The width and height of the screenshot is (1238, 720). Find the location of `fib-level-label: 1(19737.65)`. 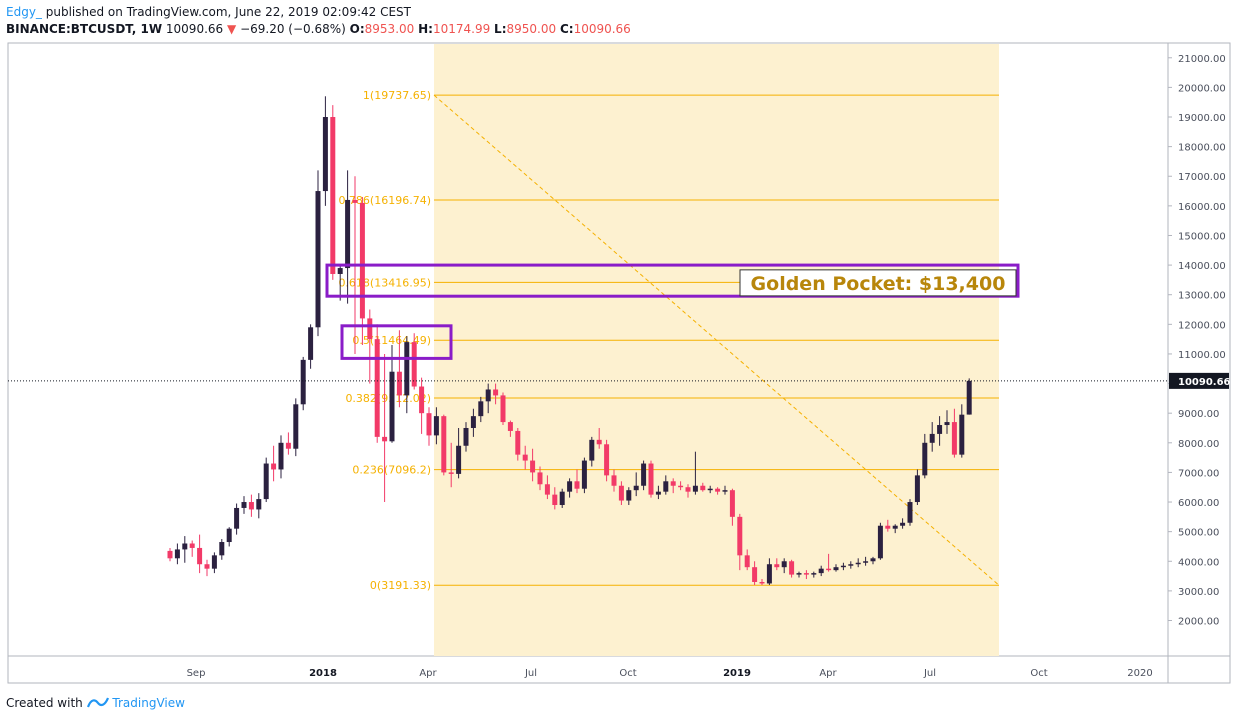

fib-level-label: 1(19737.65) is located at coordinates (397, 95).